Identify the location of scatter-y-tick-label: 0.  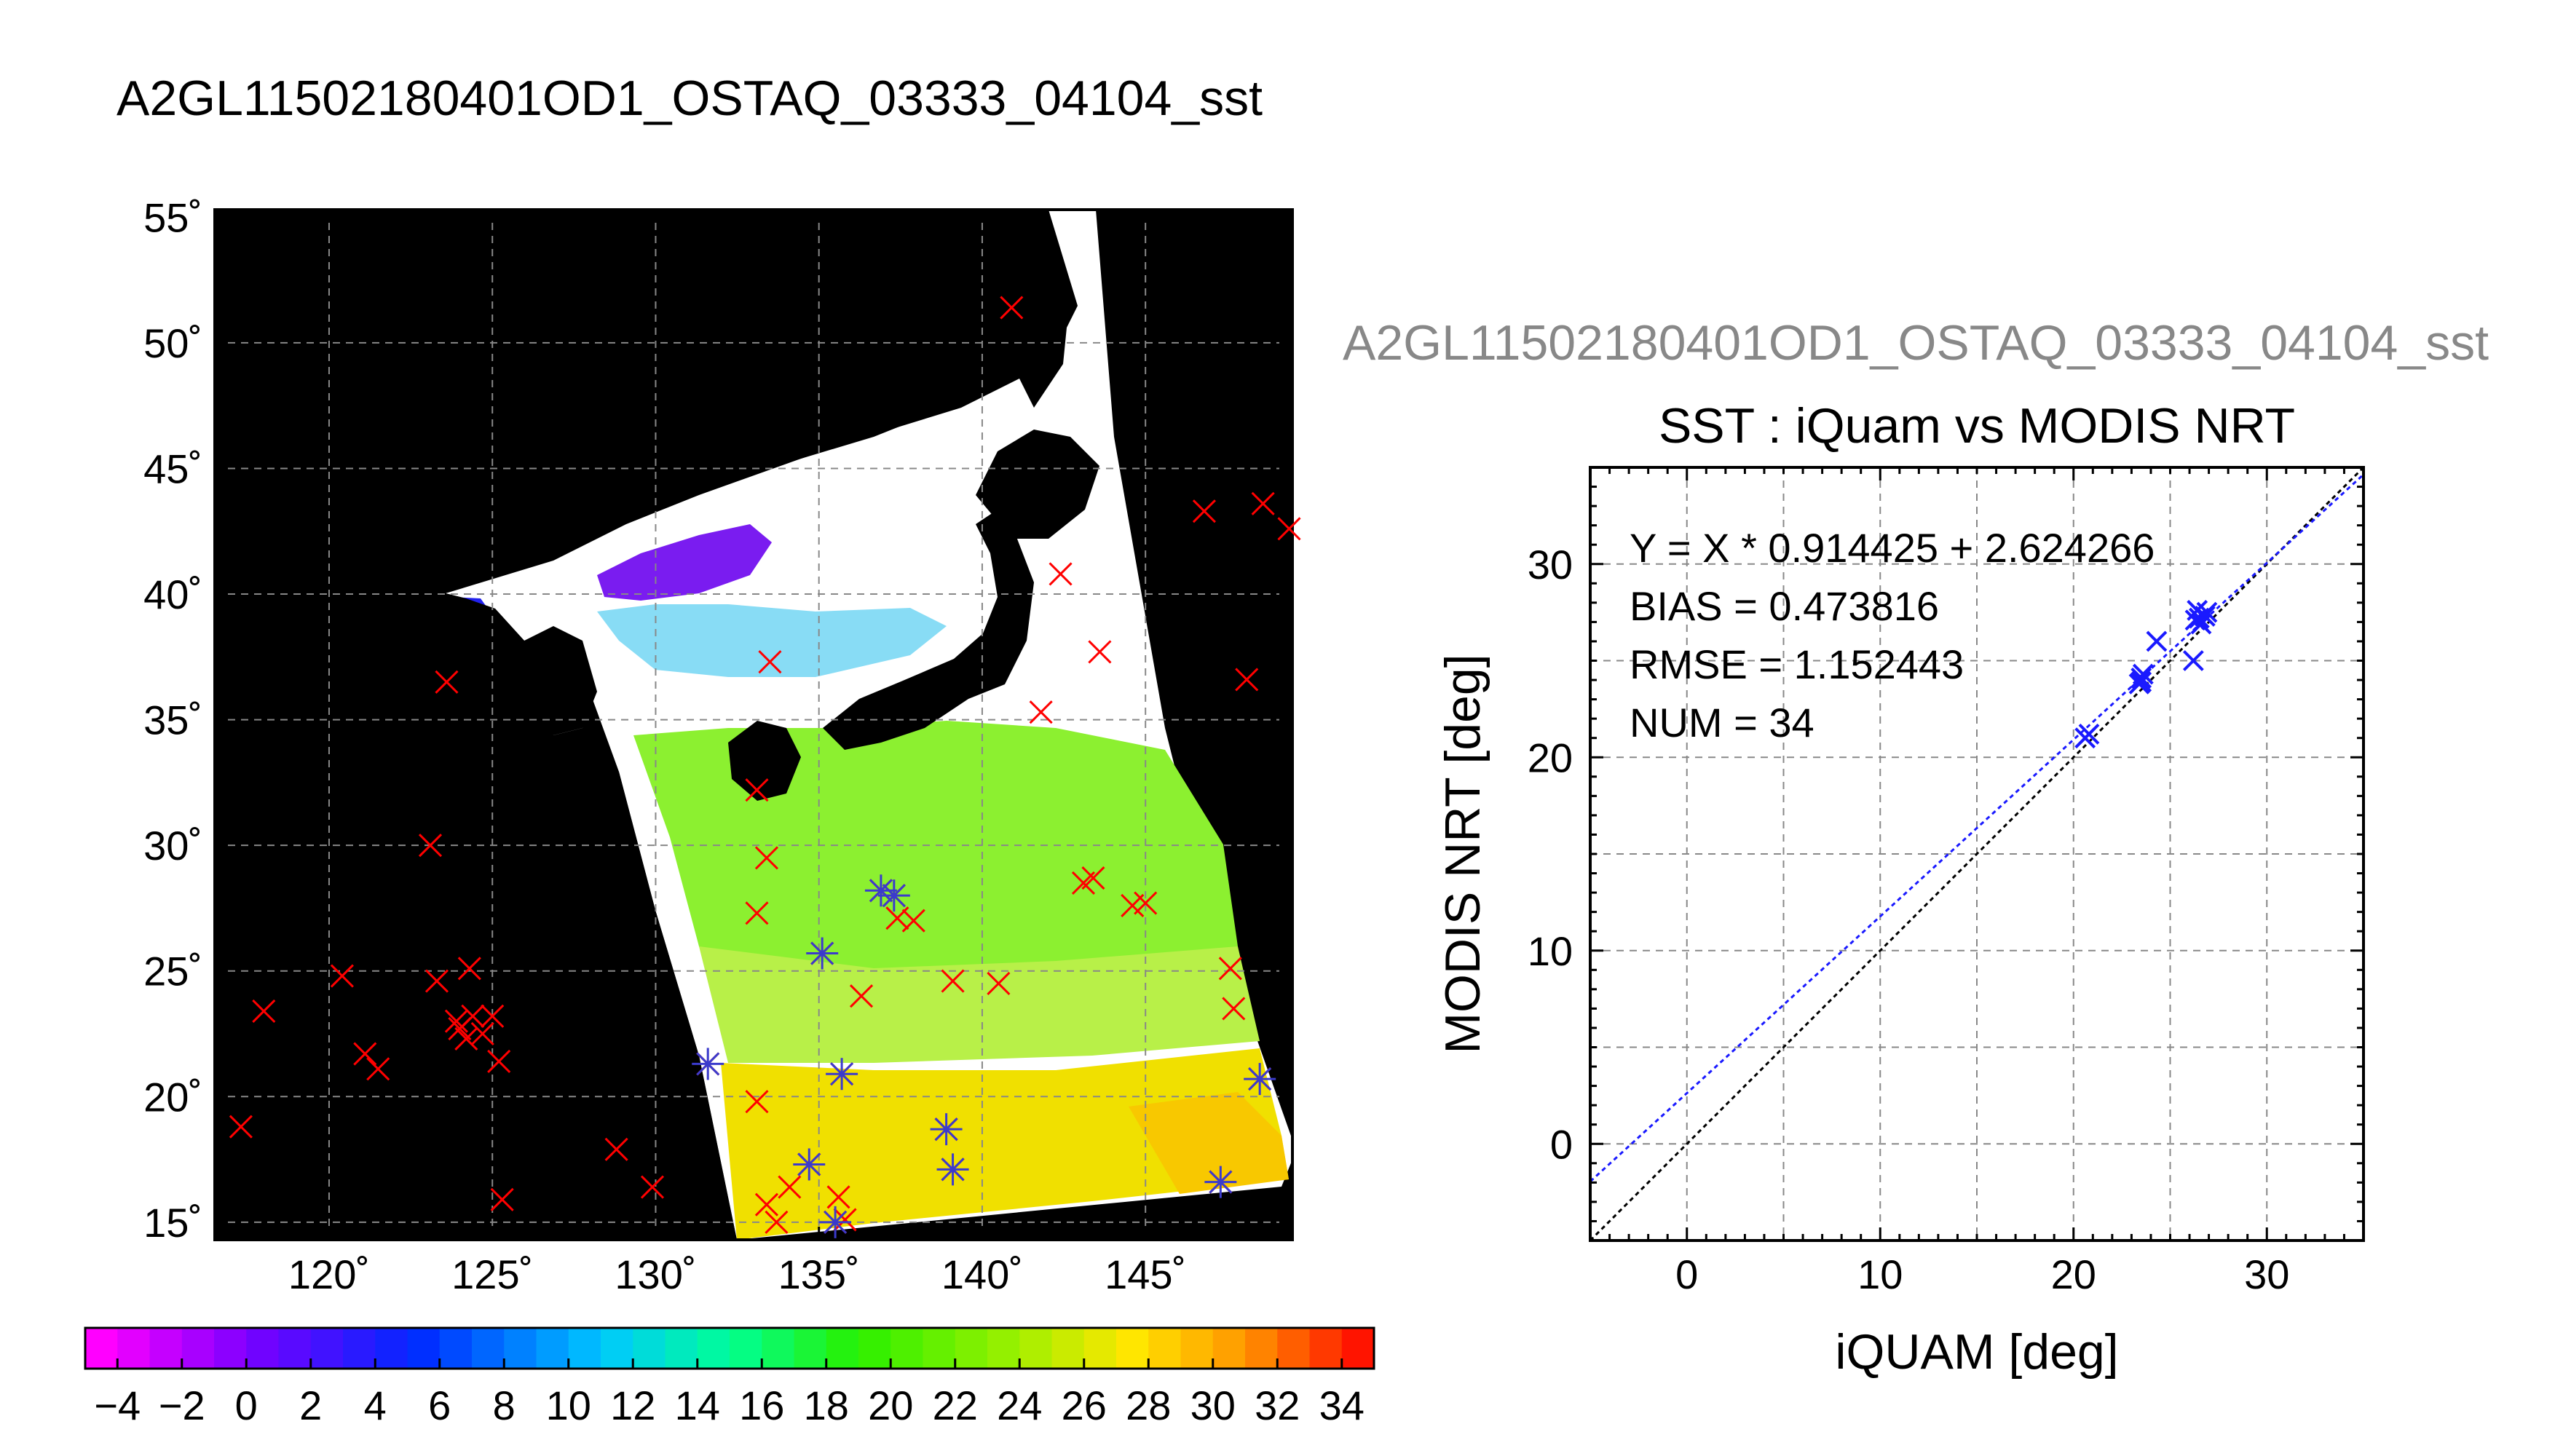
(1561, 1144).